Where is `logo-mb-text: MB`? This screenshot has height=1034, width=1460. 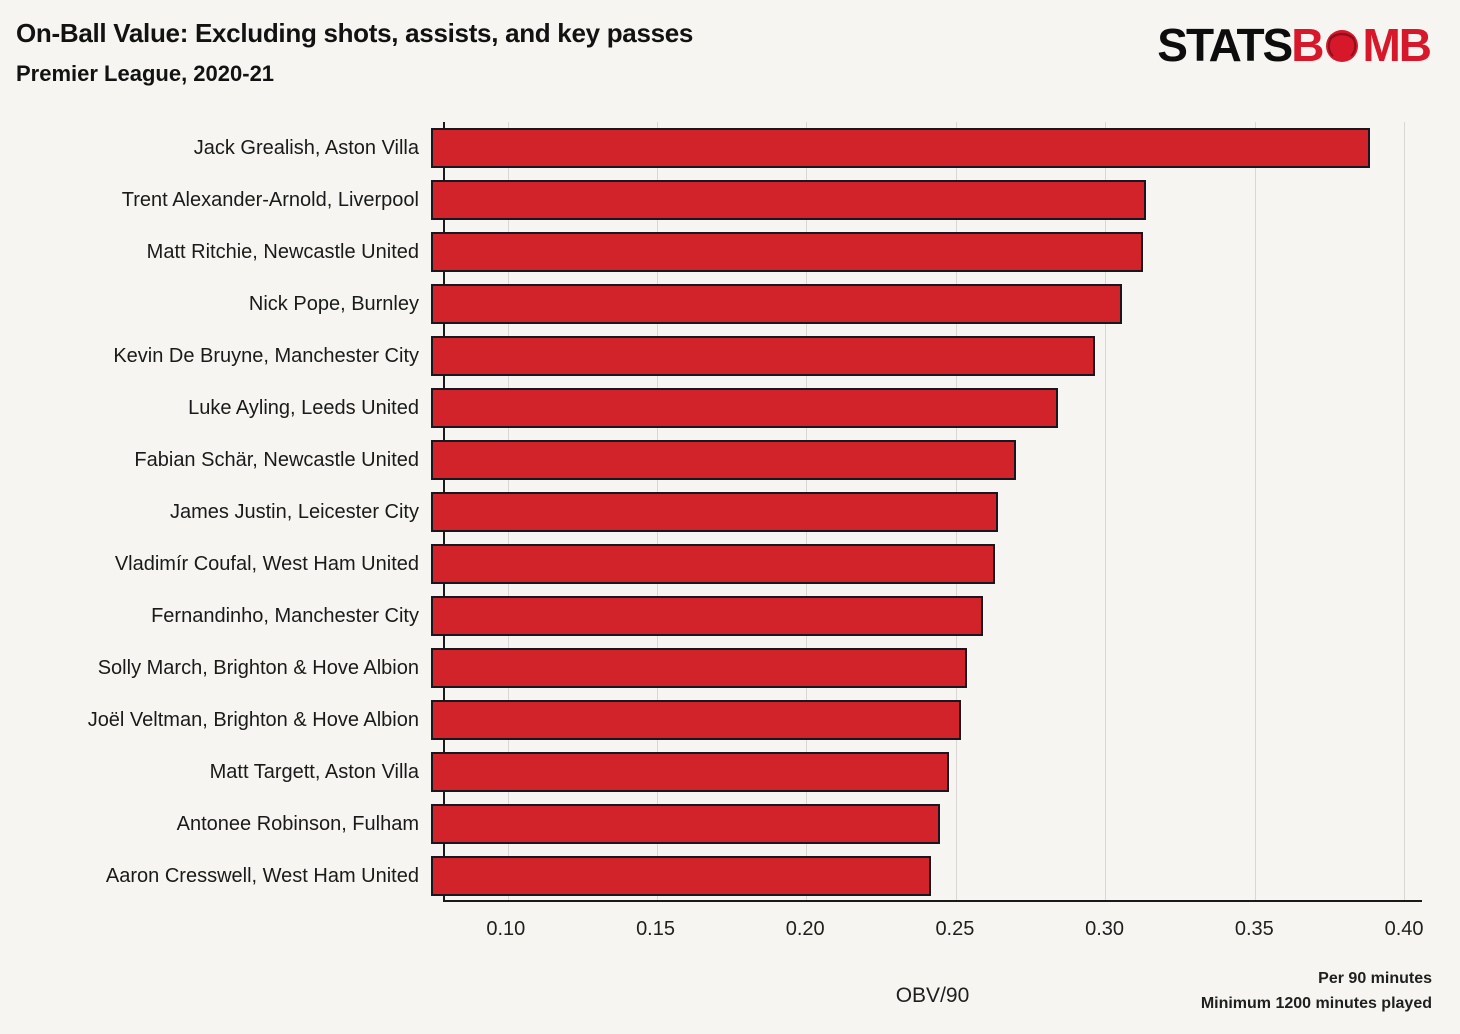 logo-mb-text: MB is located at coordinates (1397, 45).